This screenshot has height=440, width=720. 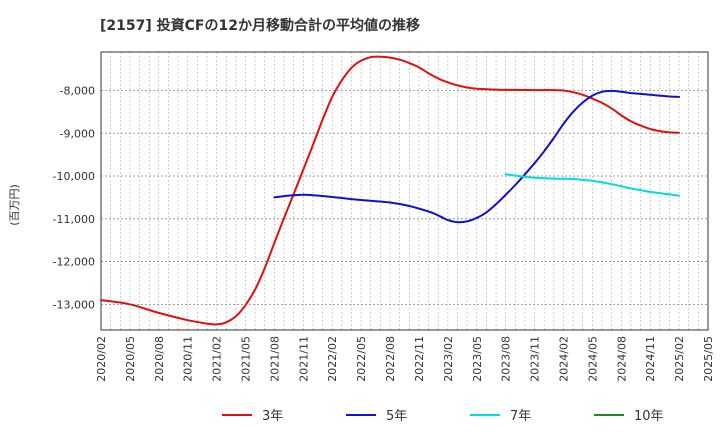 I want to click on legend-label: 5年, so click(x=396, y=416).